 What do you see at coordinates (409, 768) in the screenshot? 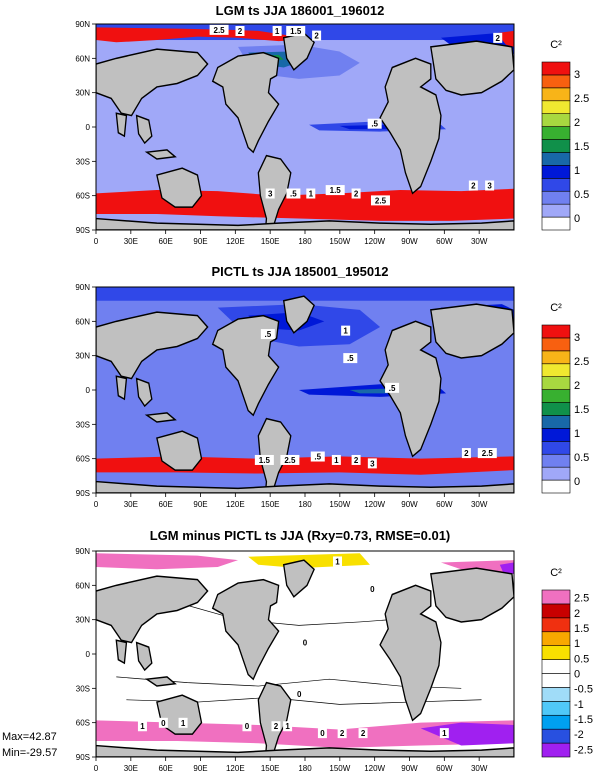
I see `x-tick-label: 90W` at bounding box center [409, 768].